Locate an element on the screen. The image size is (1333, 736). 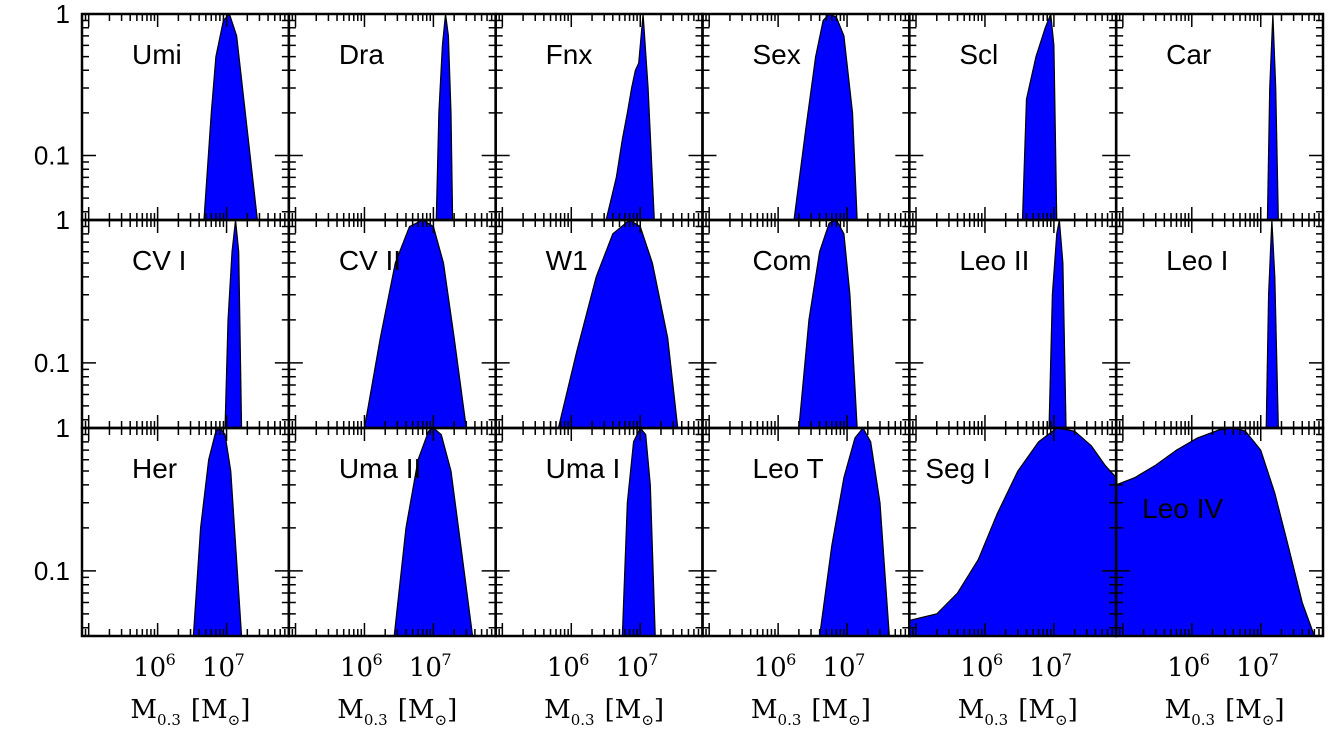
panel-label: Leo T is located at coordinates (788, 468).